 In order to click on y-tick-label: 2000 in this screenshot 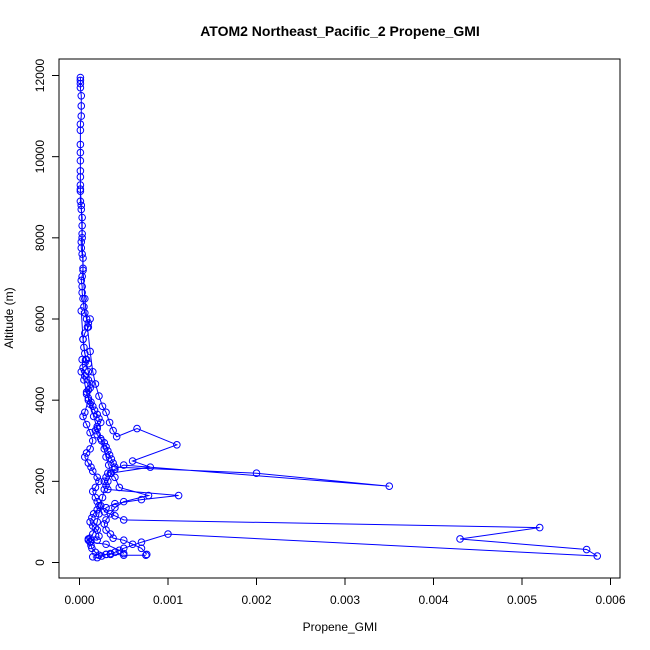, I will do `click(40, 481)`.